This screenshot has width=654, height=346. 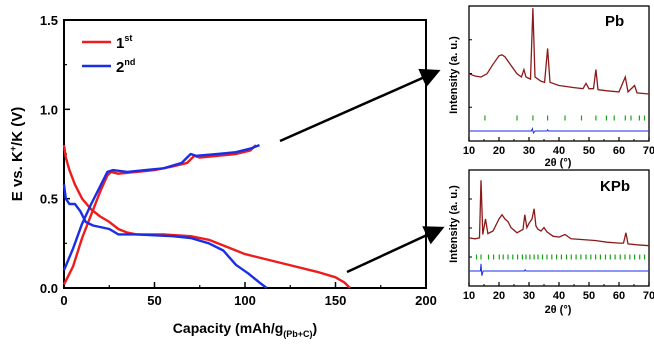 I want to click on pb-axis-ticks: 10 20 30 40 50 60 70, so click(x=558, y=98).